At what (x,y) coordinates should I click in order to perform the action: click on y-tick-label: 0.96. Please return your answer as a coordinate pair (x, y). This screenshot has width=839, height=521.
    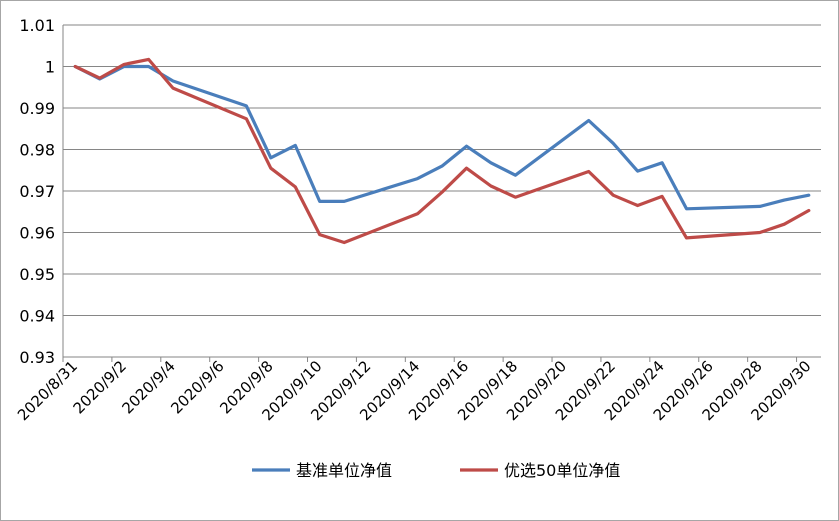
    Looking at the image, I should click on (37, 233).